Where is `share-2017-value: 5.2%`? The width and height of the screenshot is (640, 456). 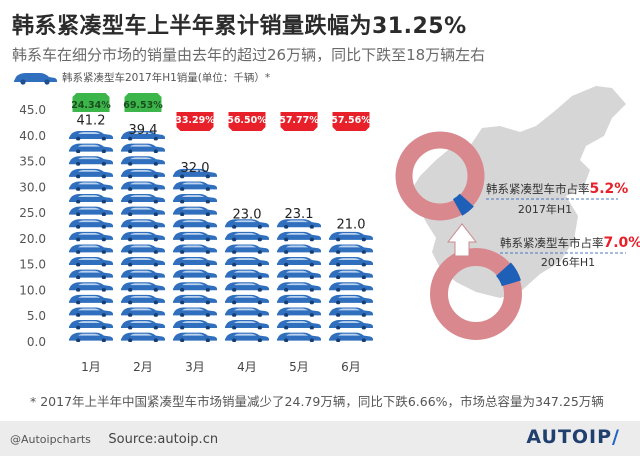
share-2017-value: 5.2% is located at coordinates (609, 189).